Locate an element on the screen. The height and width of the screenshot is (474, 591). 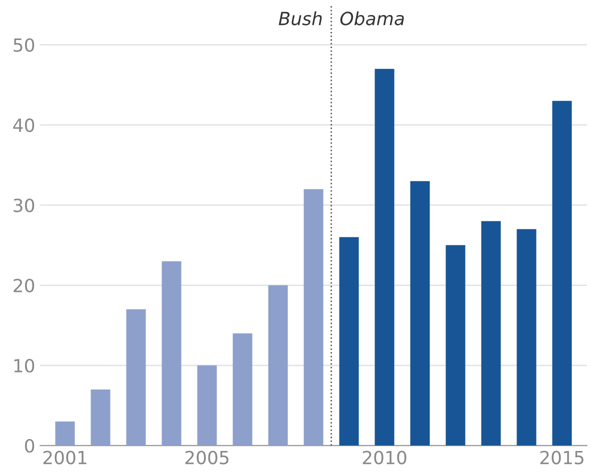
x-tick-label: 2001 is located at coordinates (64, 457).